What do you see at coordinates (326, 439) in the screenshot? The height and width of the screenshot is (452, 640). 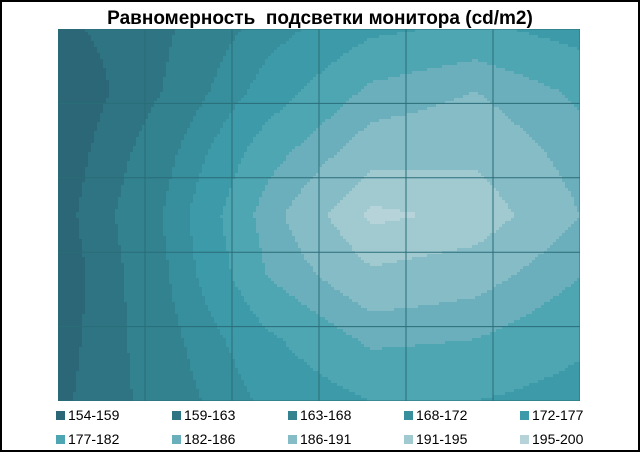 I see `legend-label: 186-191` at bounding box center [326, 439].